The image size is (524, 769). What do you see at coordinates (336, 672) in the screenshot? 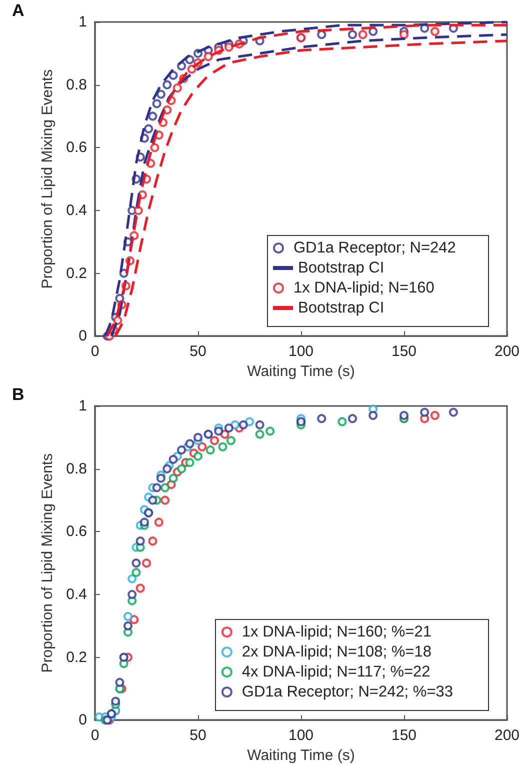
I see `legend-label: 4x DNA-lipid; N=117; %=22` at bounding box center [336, 672].